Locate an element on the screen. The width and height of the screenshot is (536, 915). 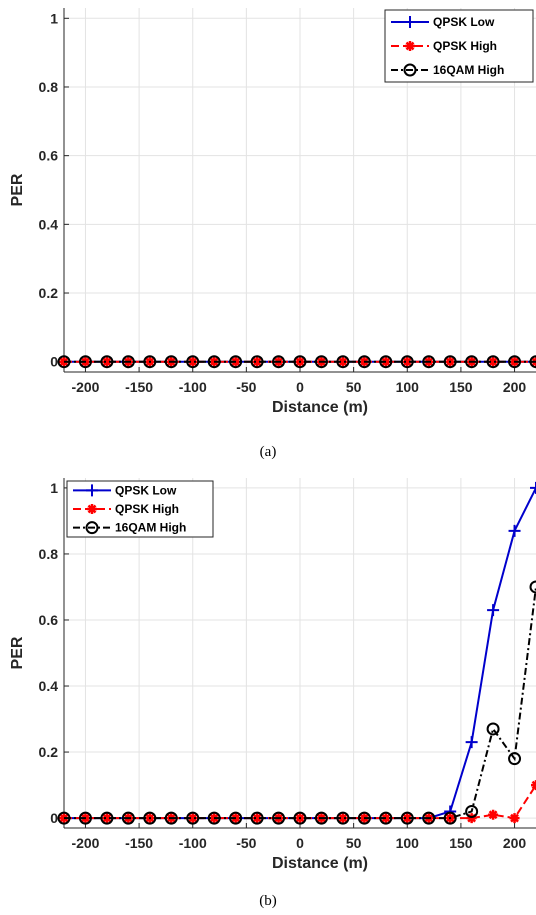
y-tick-label: 0 is located at coordinates (54, 818).